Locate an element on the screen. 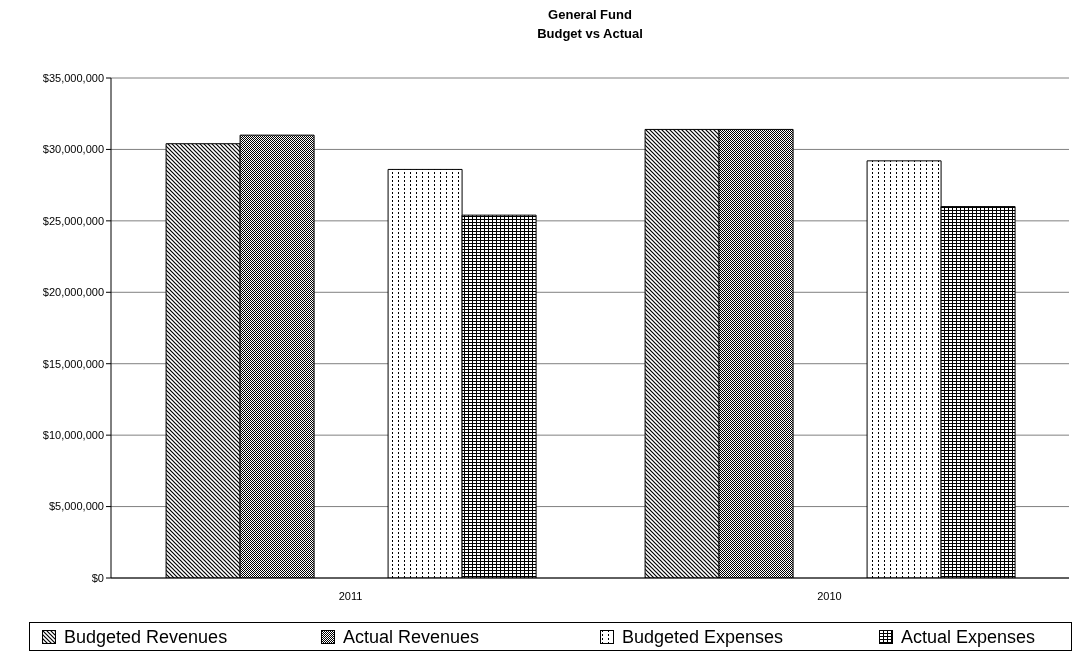 This screenshot has width=1073, height=651. legend-label: Actual Revenues is located at coordinates (411, 636).